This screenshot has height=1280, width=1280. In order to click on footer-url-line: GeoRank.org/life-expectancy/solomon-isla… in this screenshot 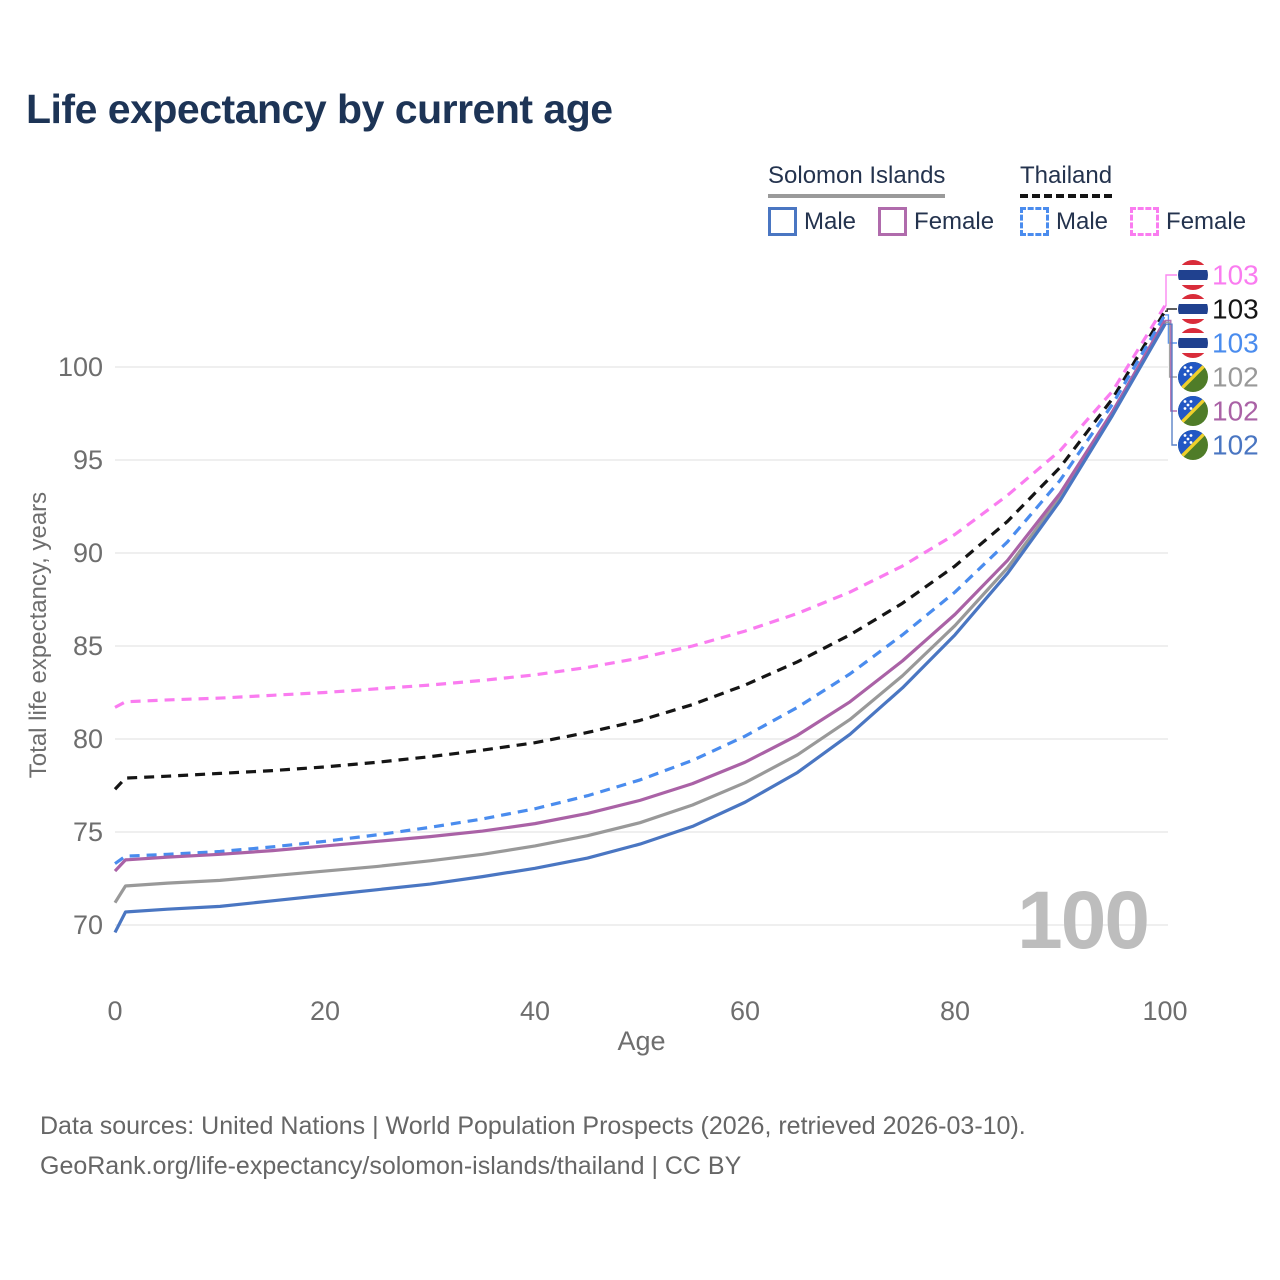, I will do `click(391, 1166)`.